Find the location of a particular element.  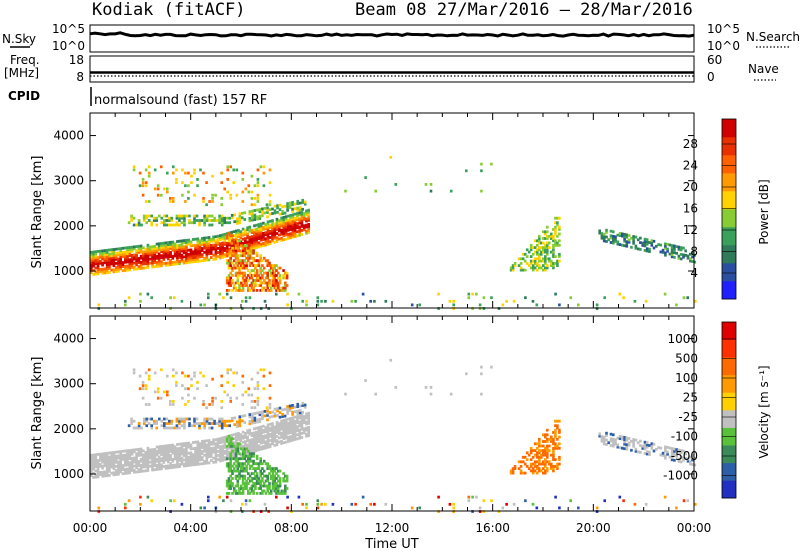

time-axis-label: Time UT is located at coordinates (391, 544).